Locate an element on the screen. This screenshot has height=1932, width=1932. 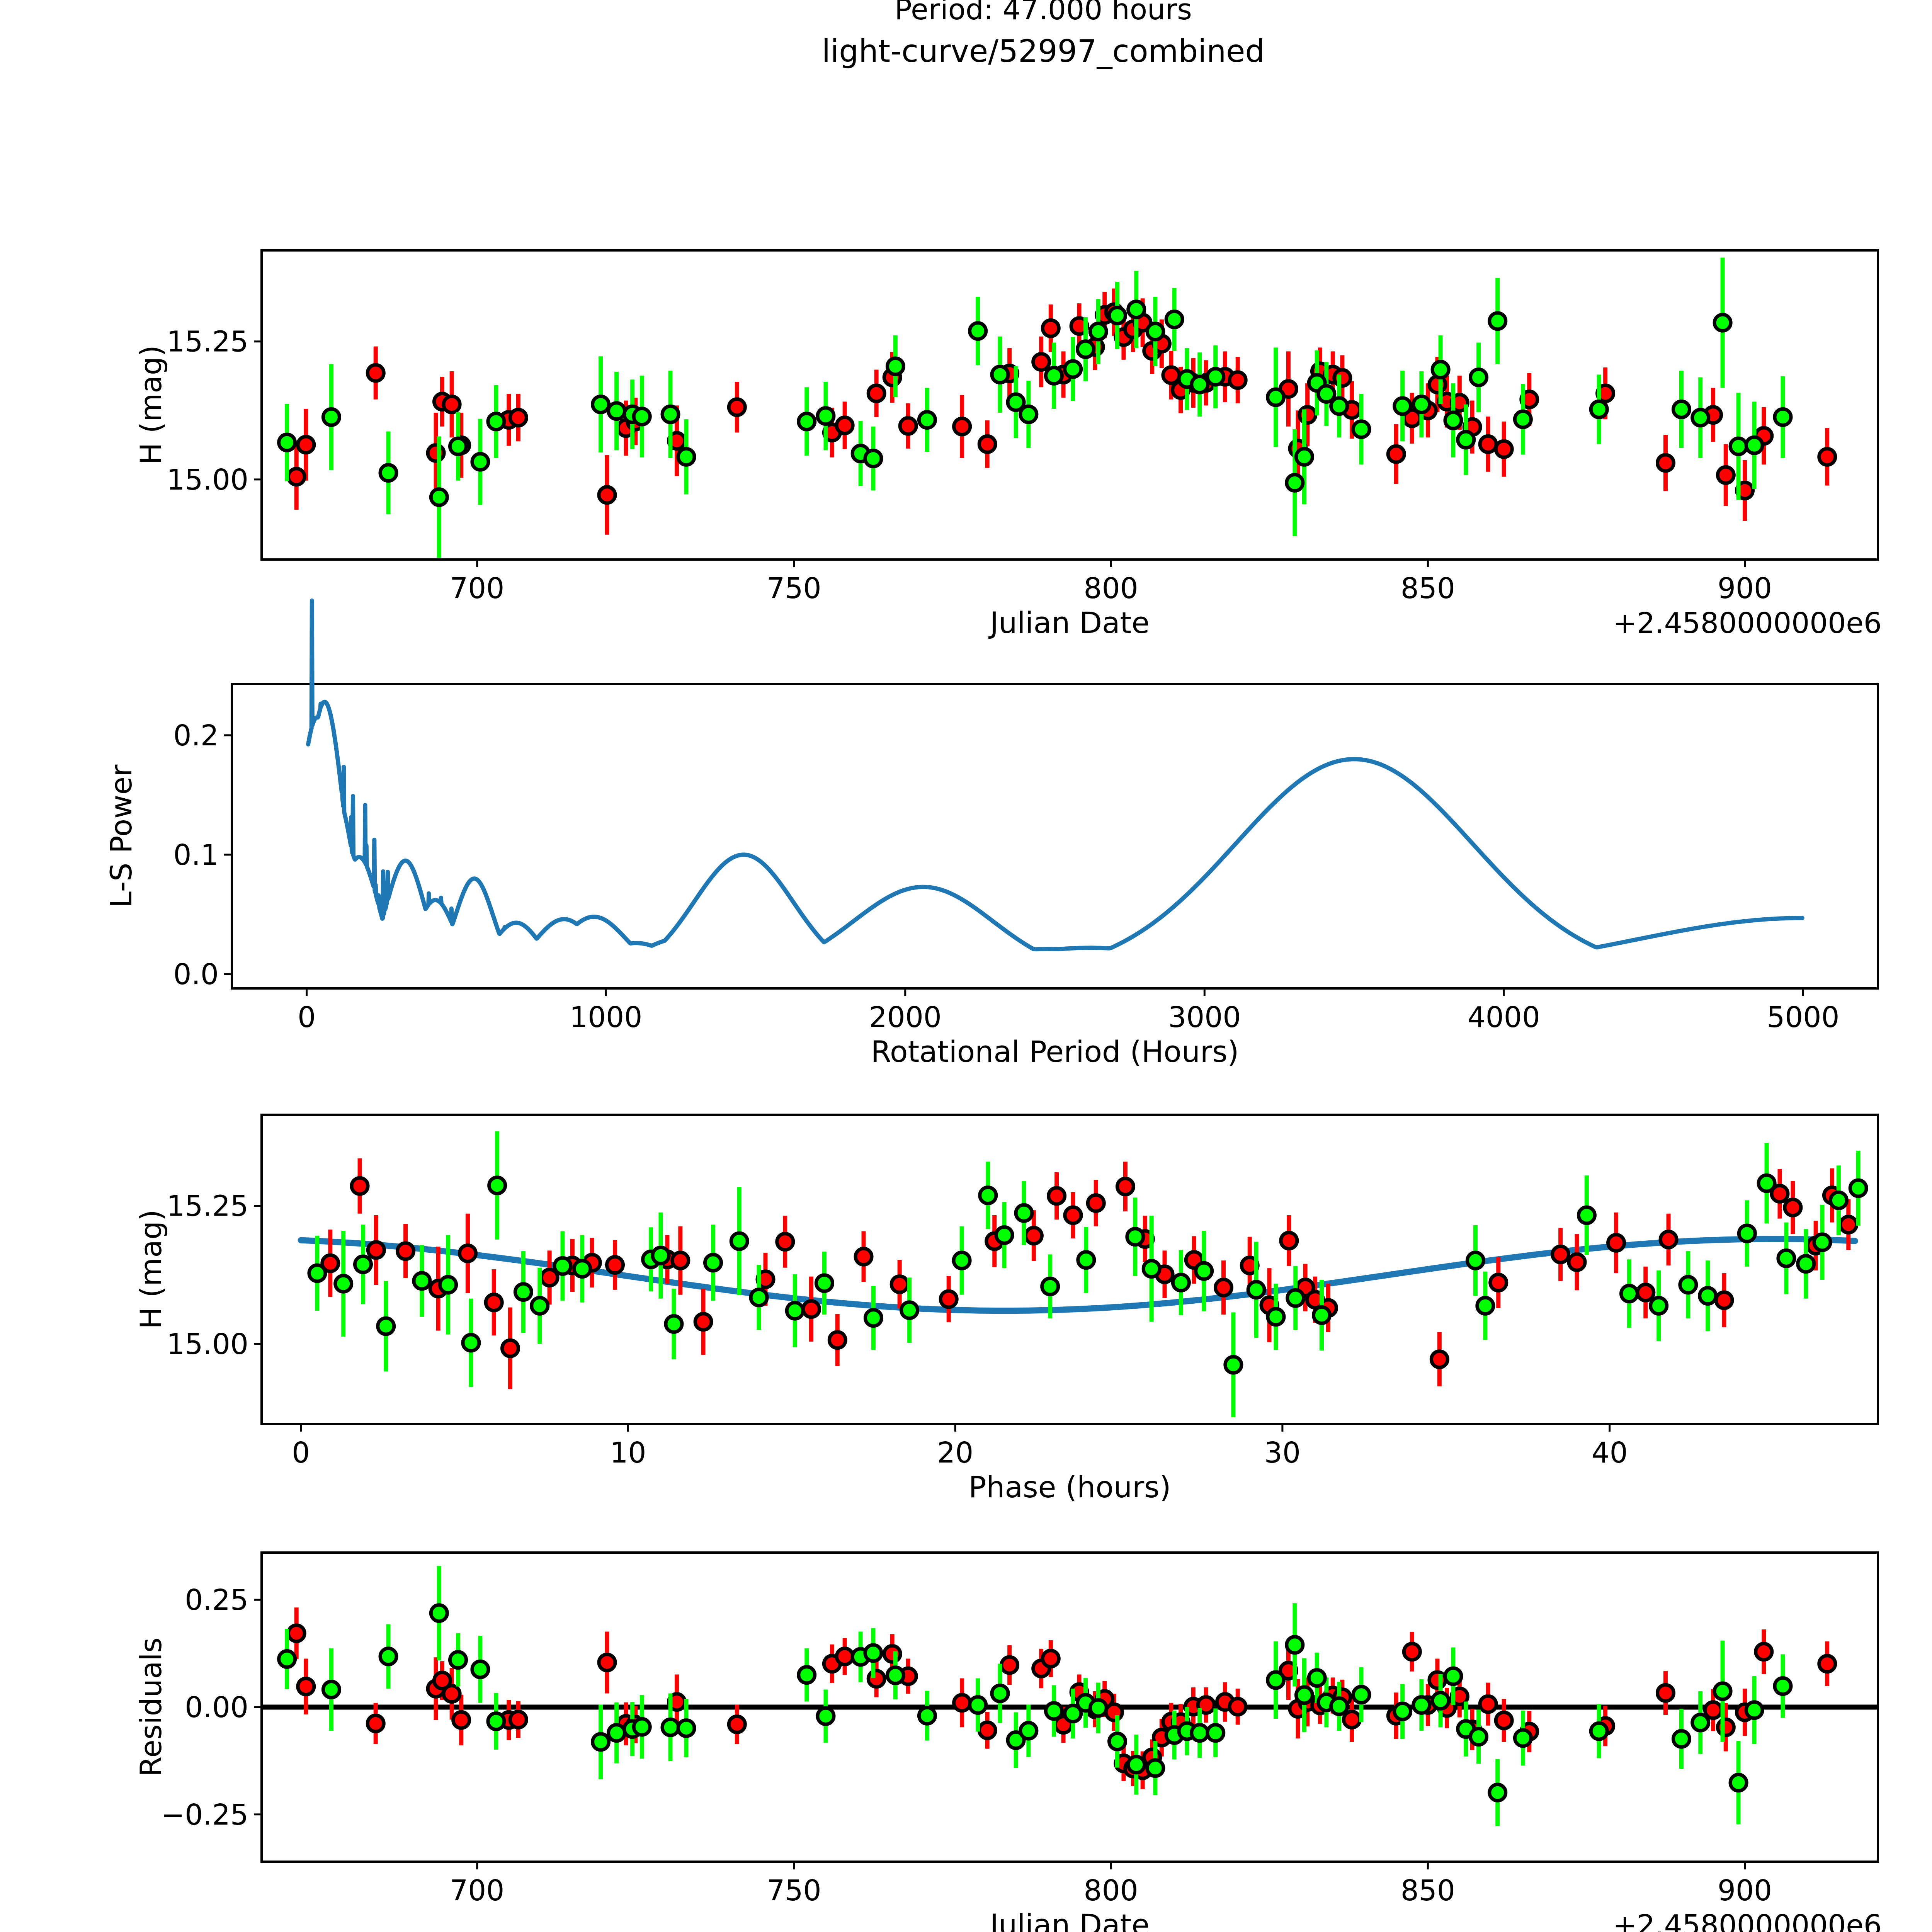
y-axis-label-lightcurve: H (mag) is located at coordinates (151, 404).